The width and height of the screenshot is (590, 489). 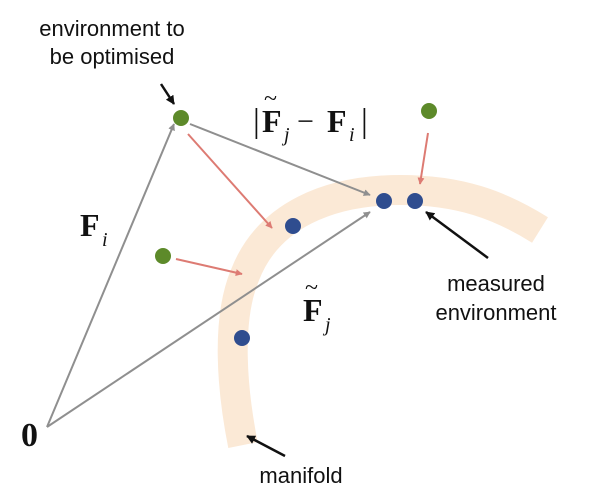 What do you see at coordinates (181, 118) in the screenshot?
I see `green-point-optimised` at bounding box center [181, 118].